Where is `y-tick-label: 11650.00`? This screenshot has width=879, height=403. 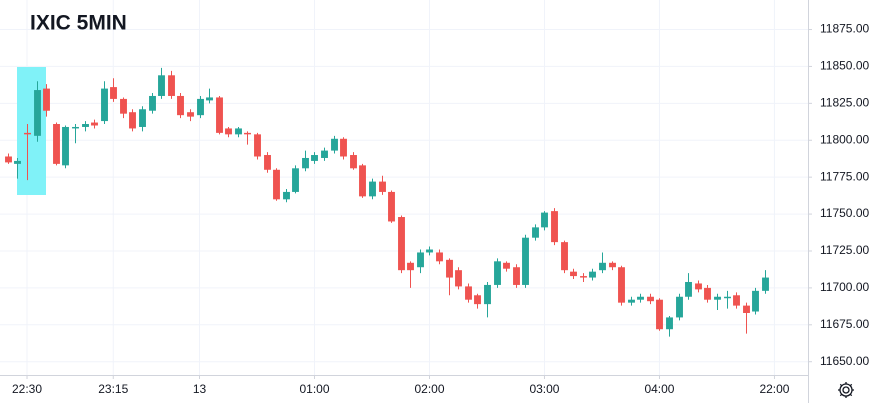 y-tick-label: 11650.00 is located at coordinates (844, 361).